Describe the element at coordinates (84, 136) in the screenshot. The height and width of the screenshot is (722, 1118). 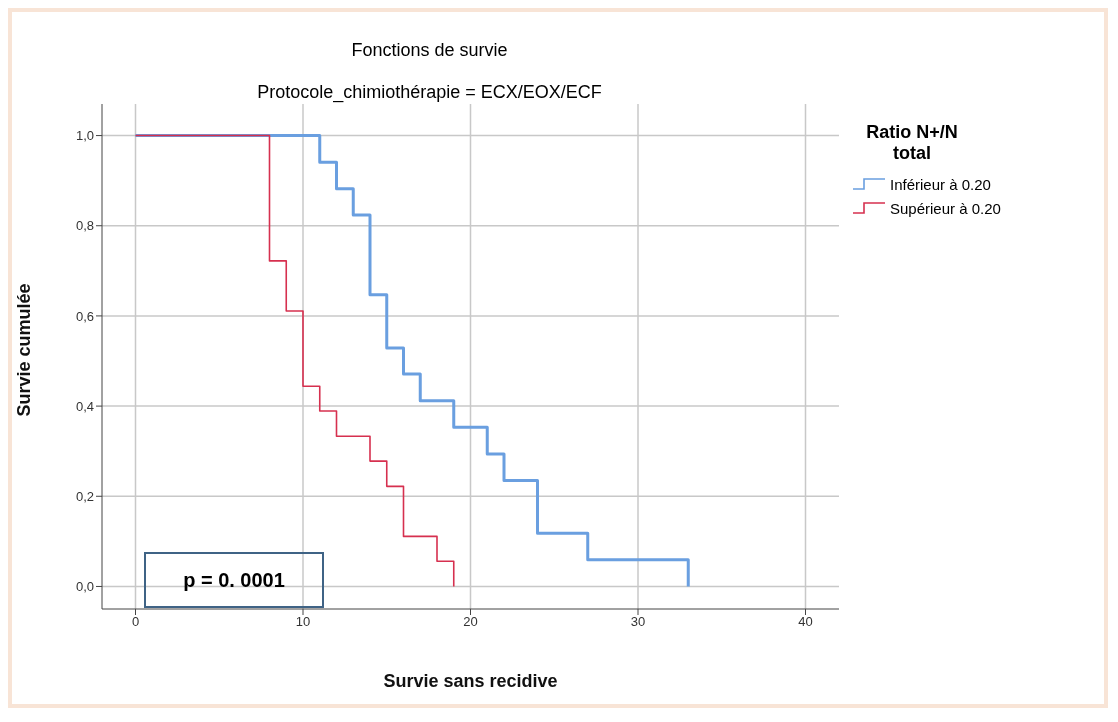
I see `y-tick-label: 1,0` at that location.